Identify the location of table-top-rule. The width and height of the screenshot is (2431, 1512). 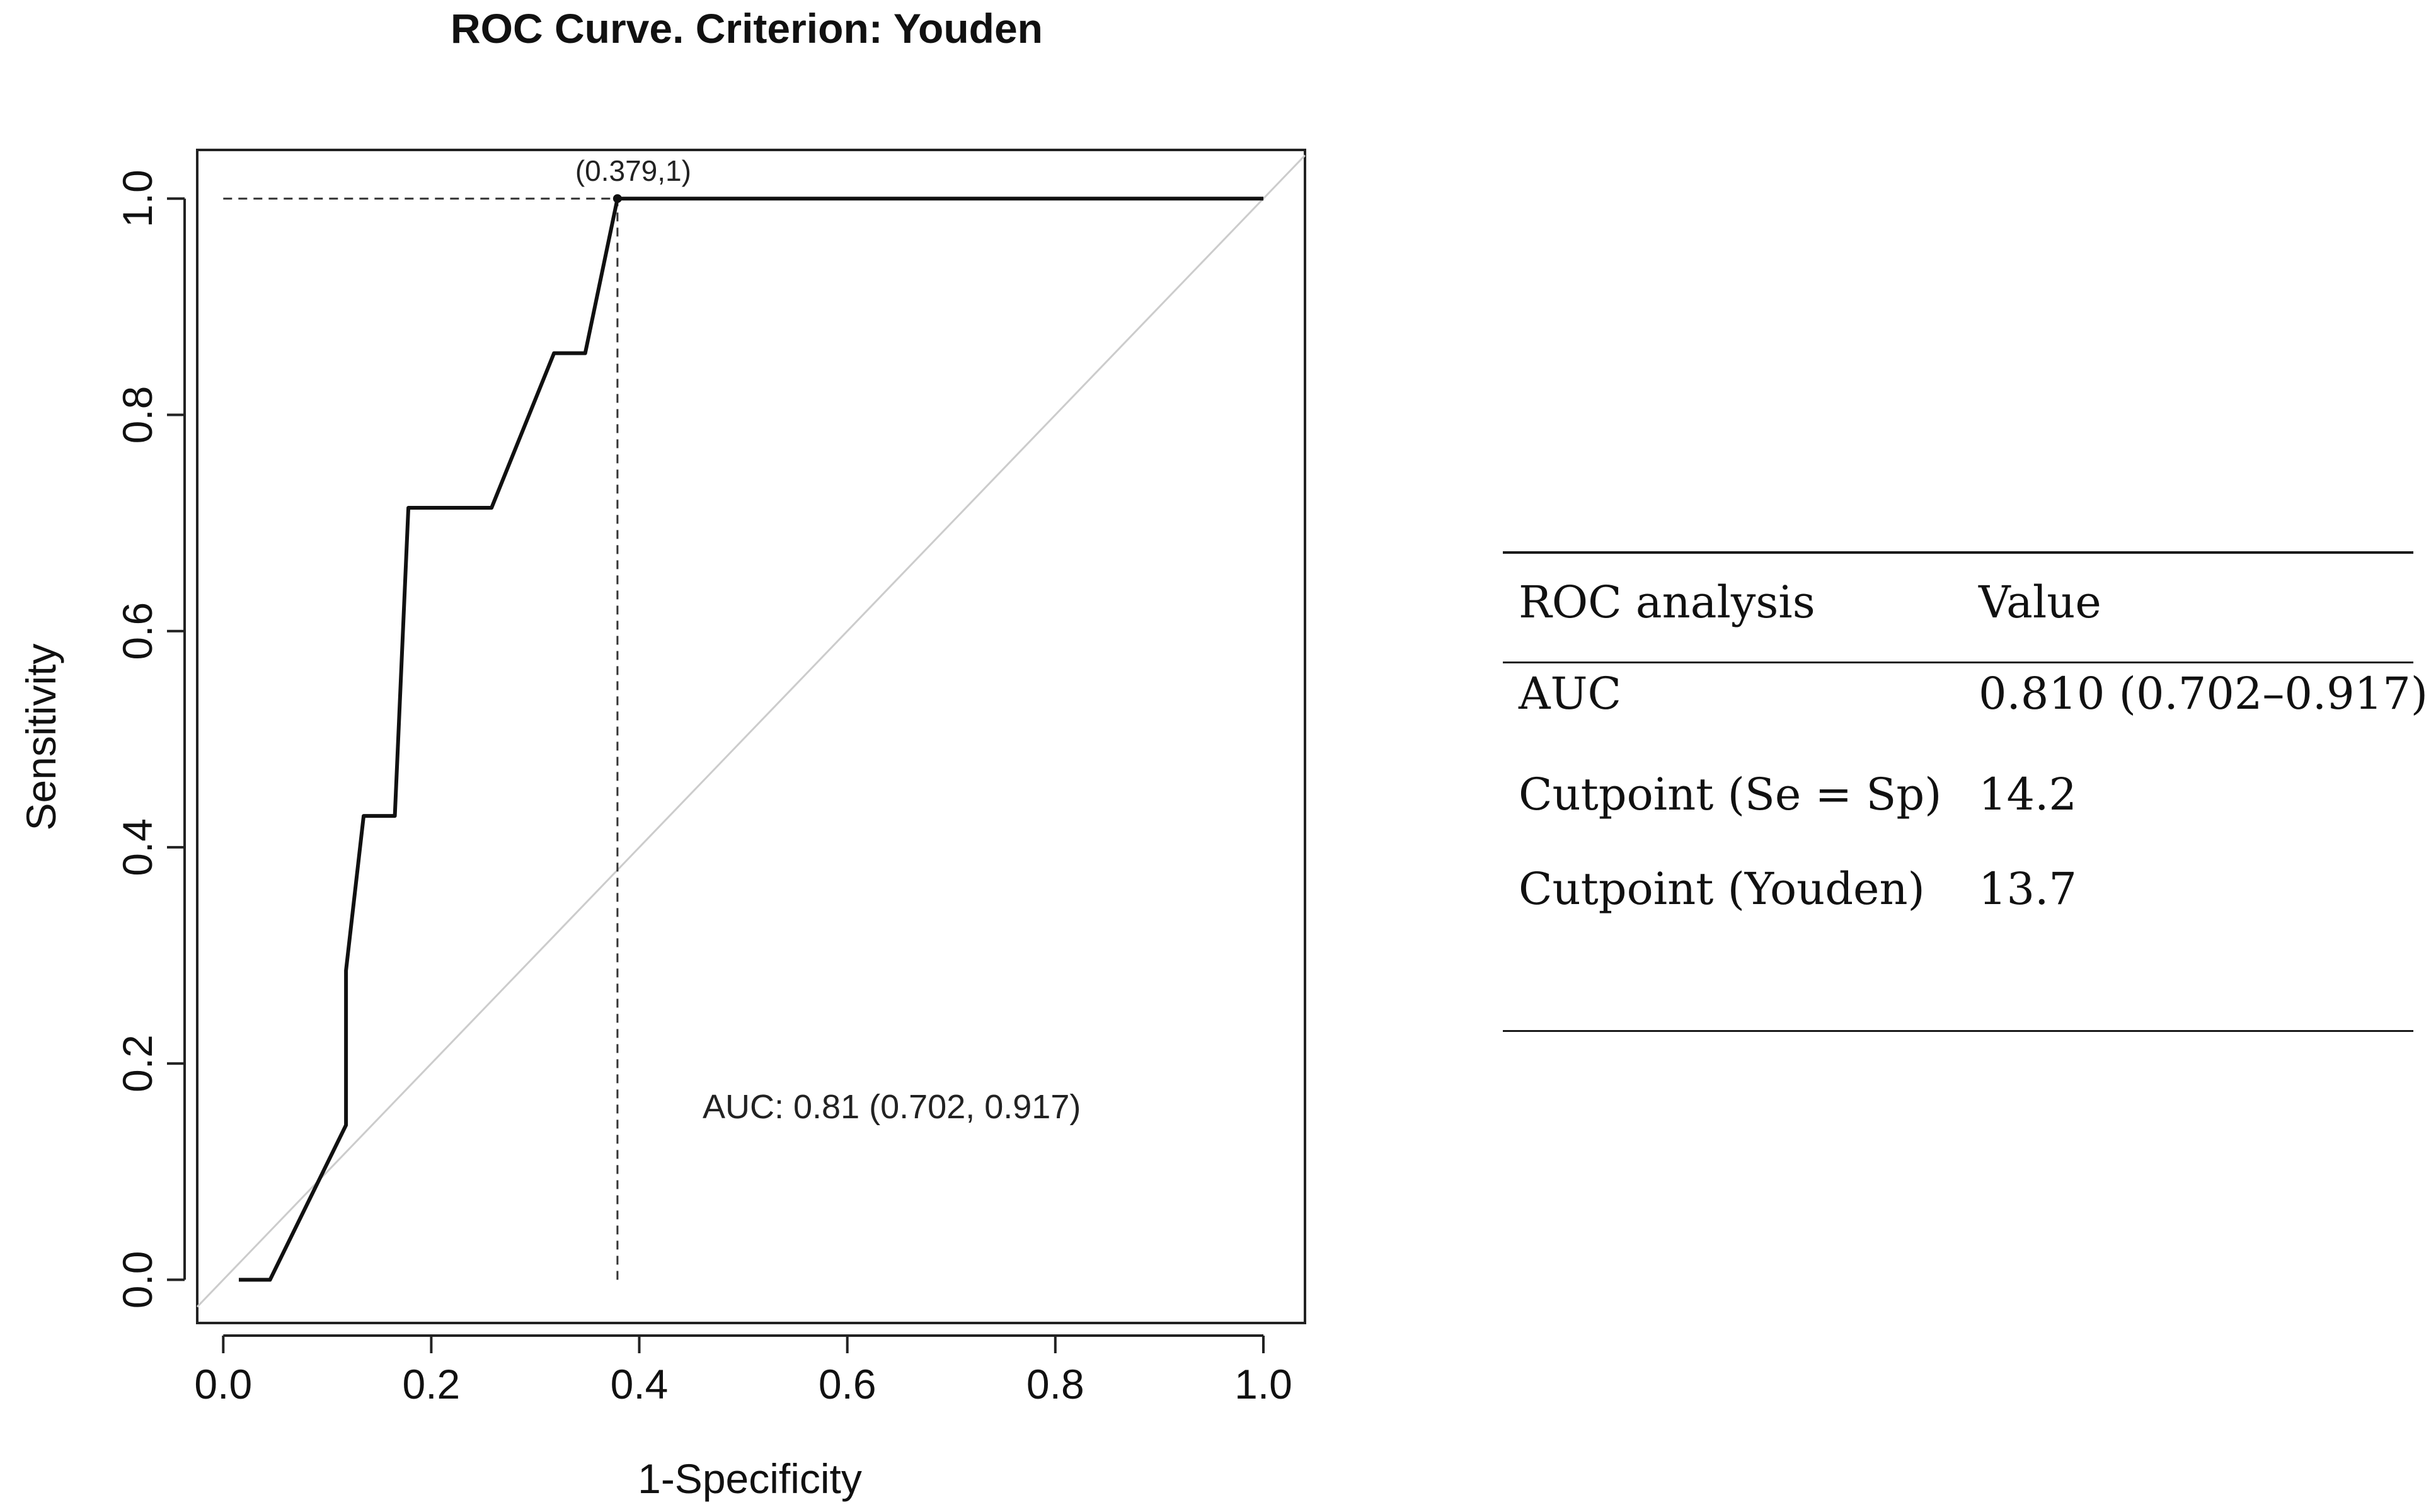
(1958, 552).